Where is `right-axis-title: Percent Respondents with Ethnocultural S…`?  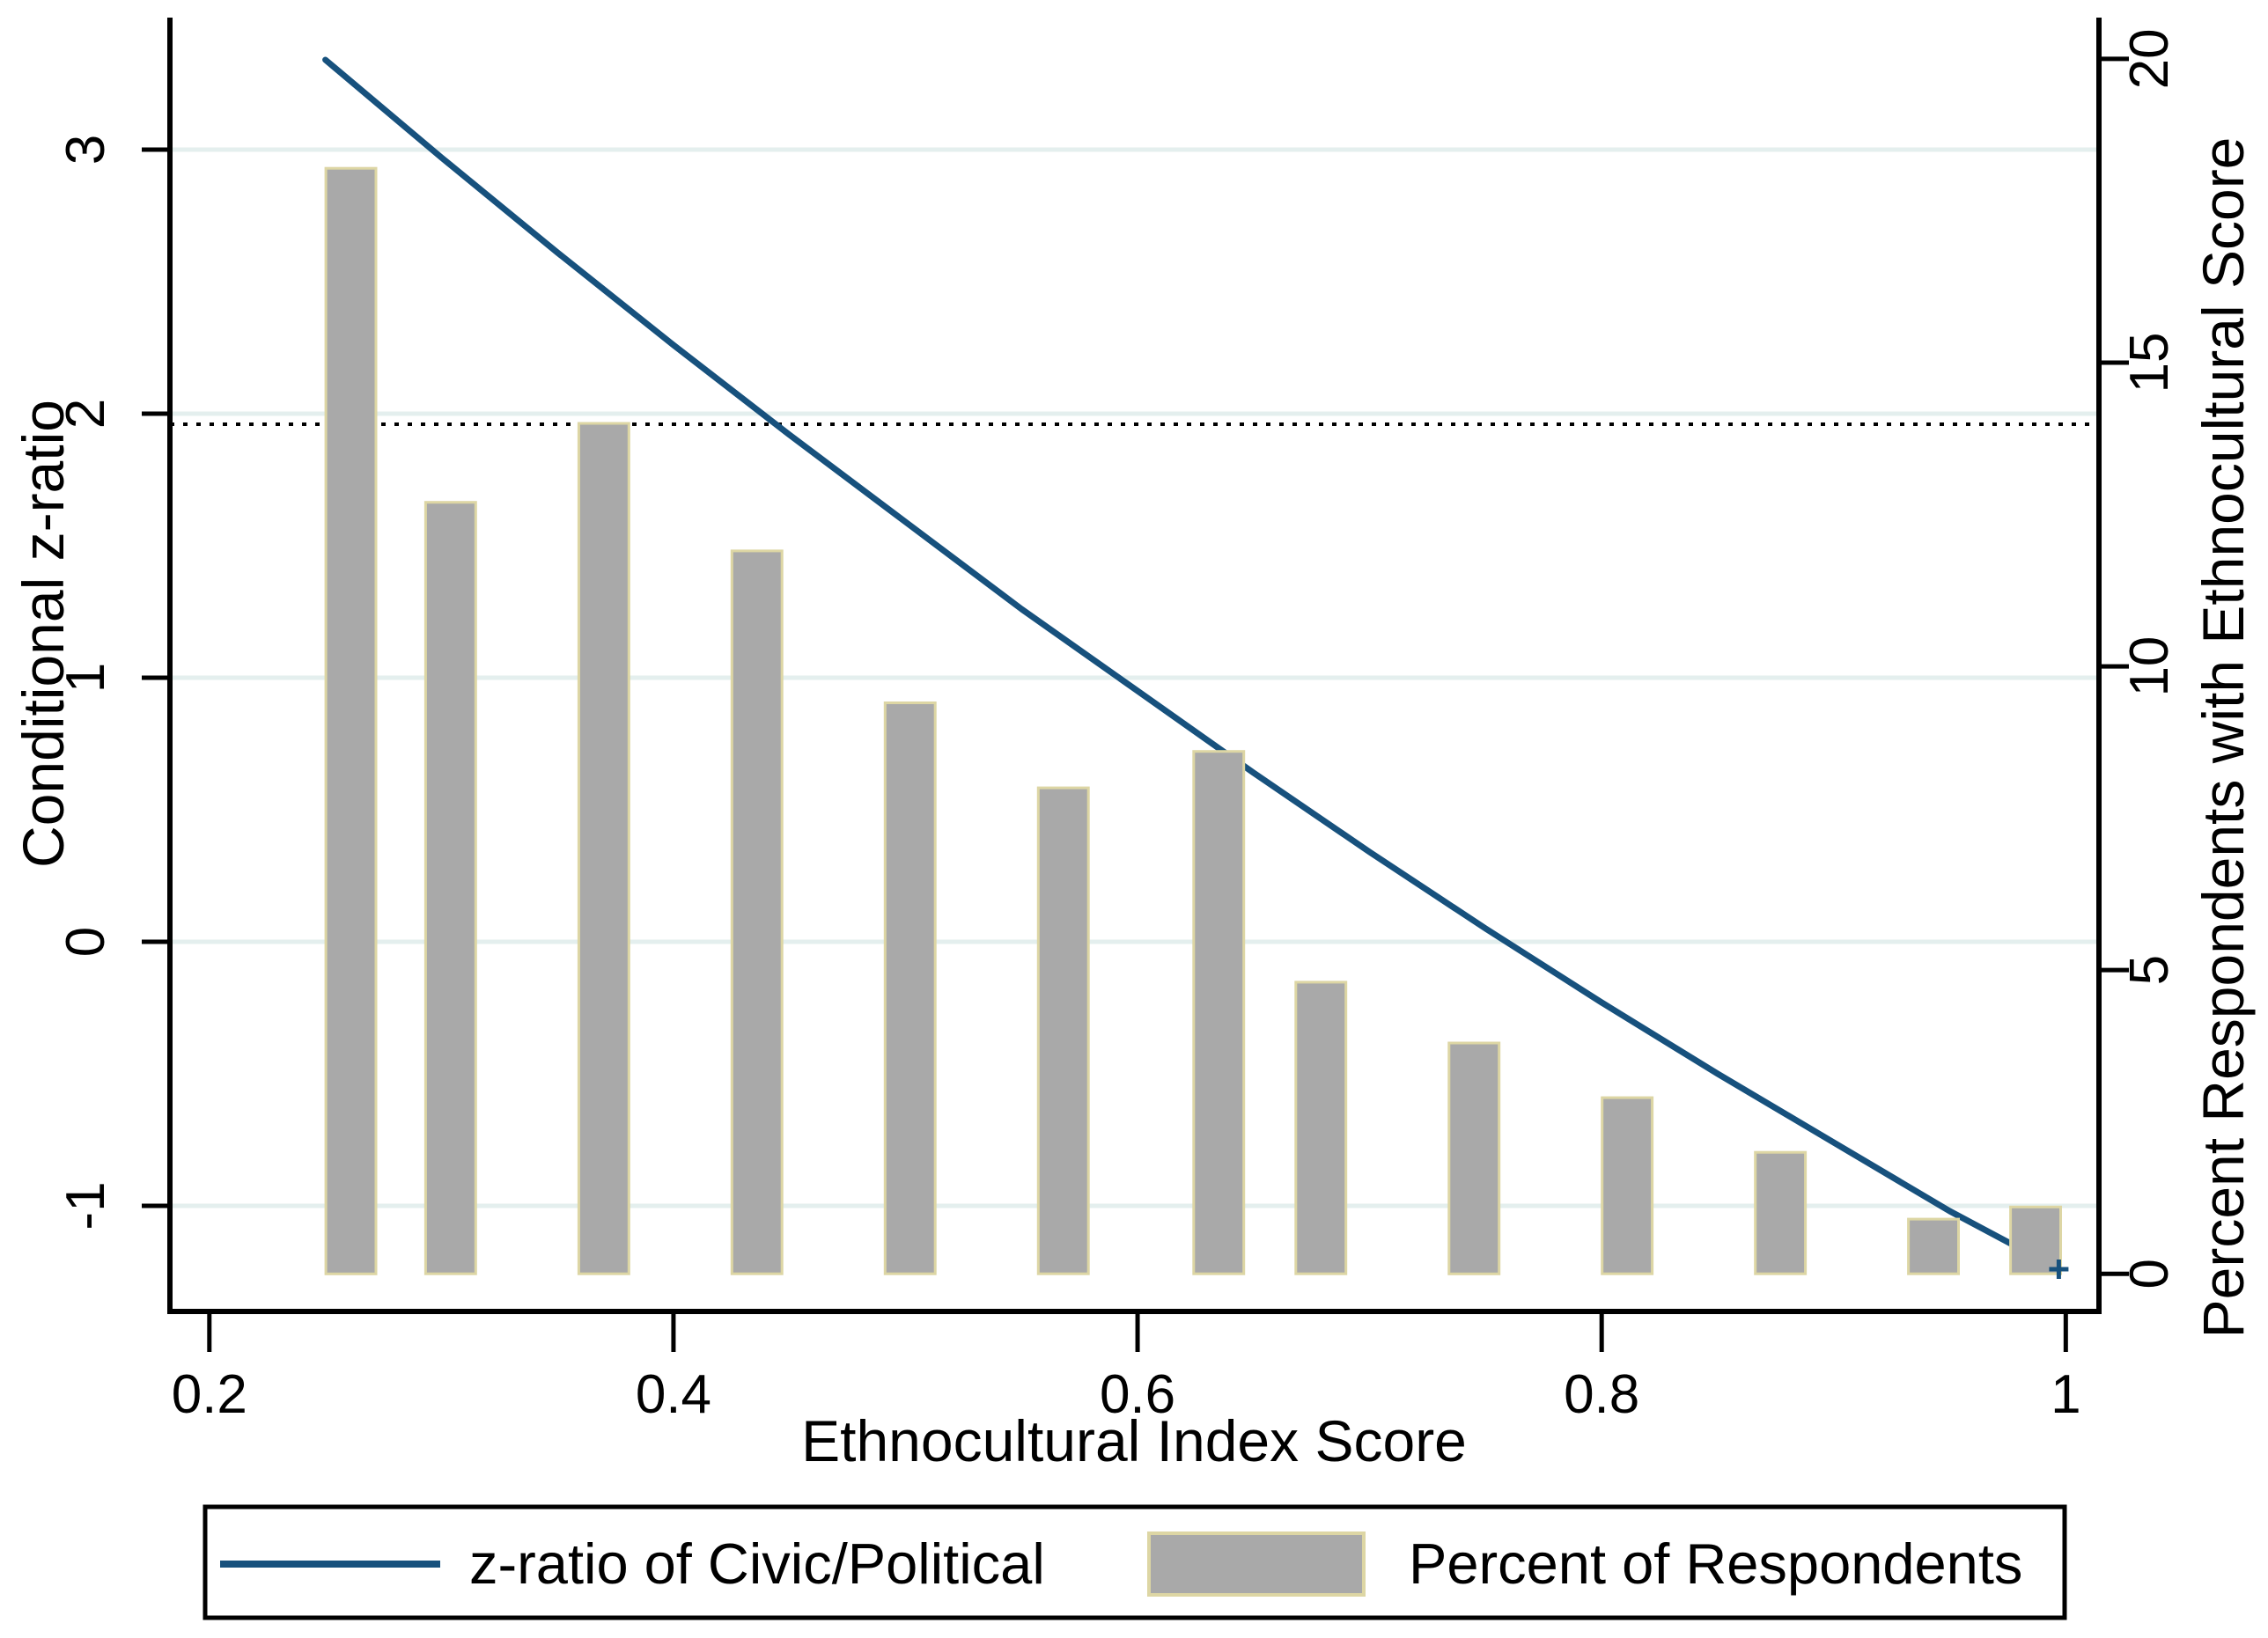
right-axis-title: Percent Respondents with Ethnocultural S… is located at coordinates (2223, 738).